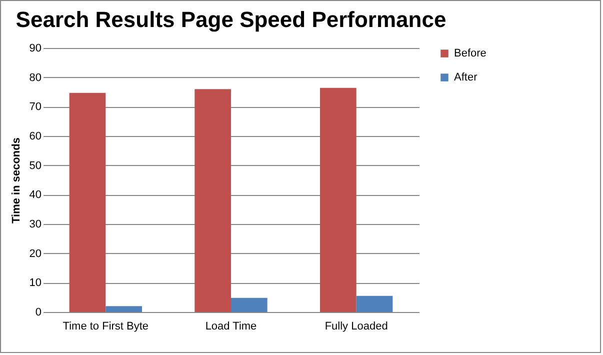 This screenshot has height=355, width=603. I want to click on y-tick-label: 50, so click(35, 166).